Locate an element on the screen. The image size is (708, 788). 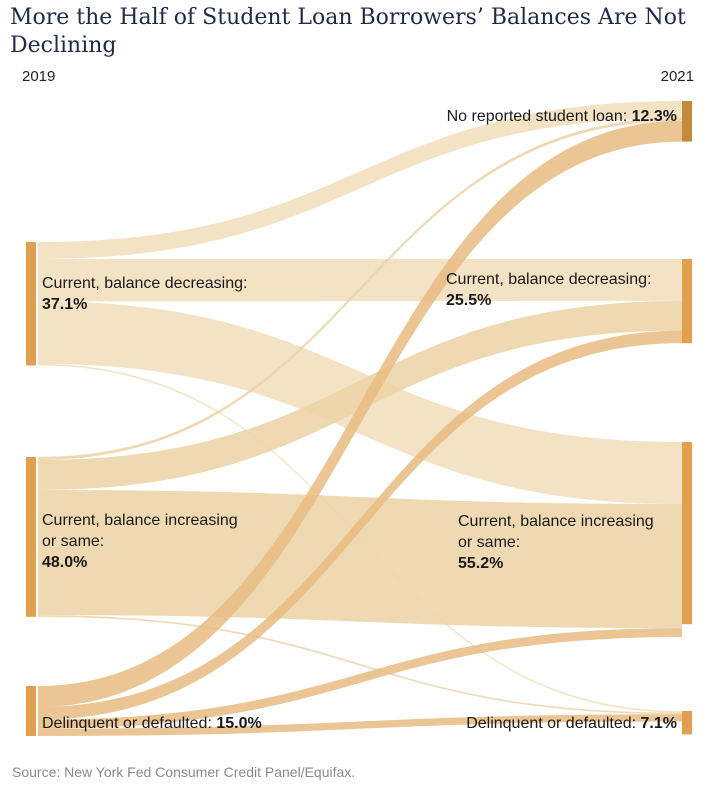
flow-inc-to-del is located at coordinates (360, 665).